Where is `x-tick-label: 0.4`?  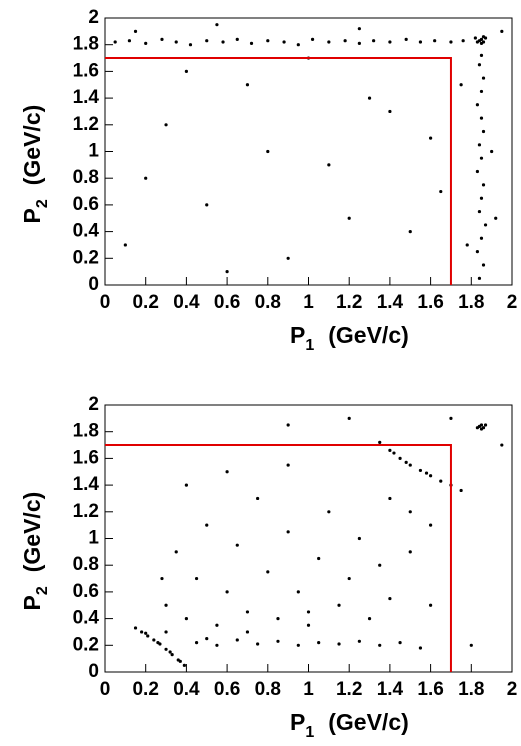
x-tick-label: 0.4 is located at coordinates (186, 302).